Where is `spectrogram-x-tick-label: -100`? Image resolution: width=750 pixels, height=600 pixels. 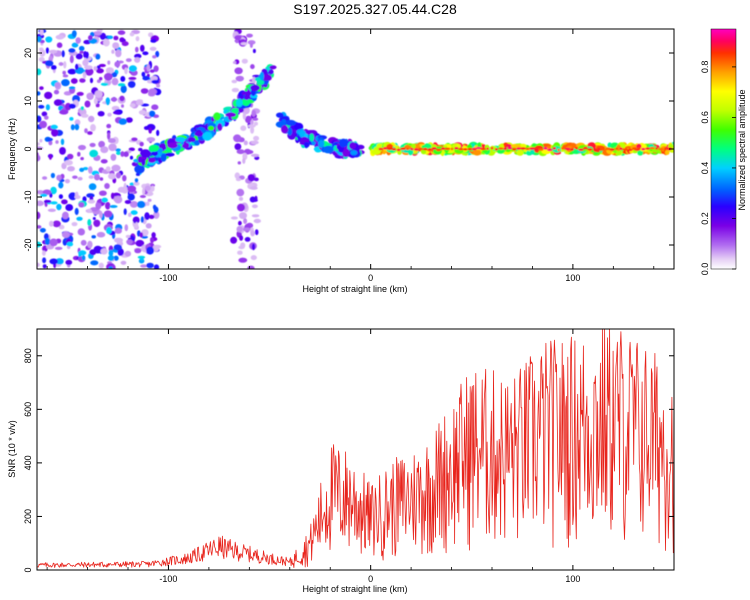
spectrogram-x-tick-label: -100 is located at coordinates (168, 278).